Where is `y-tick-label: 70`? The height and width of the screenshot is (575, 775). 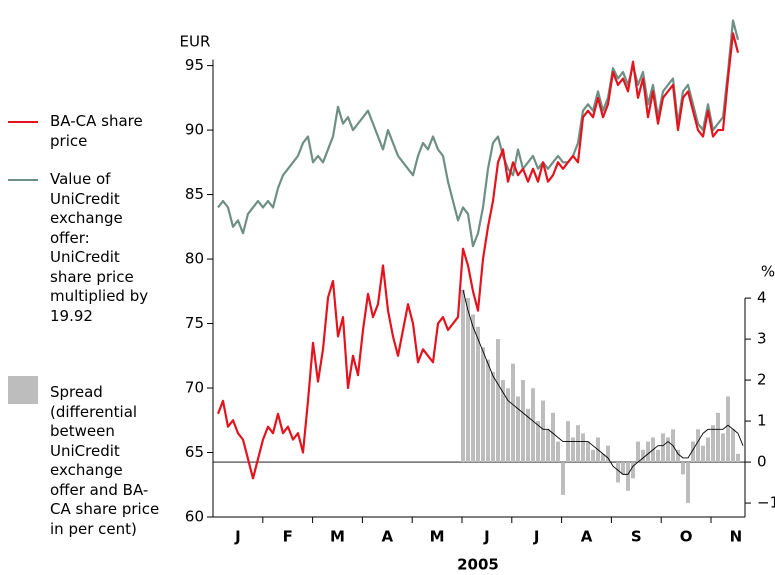 y-tick-label: 70 is located at coordinates (194, 388).